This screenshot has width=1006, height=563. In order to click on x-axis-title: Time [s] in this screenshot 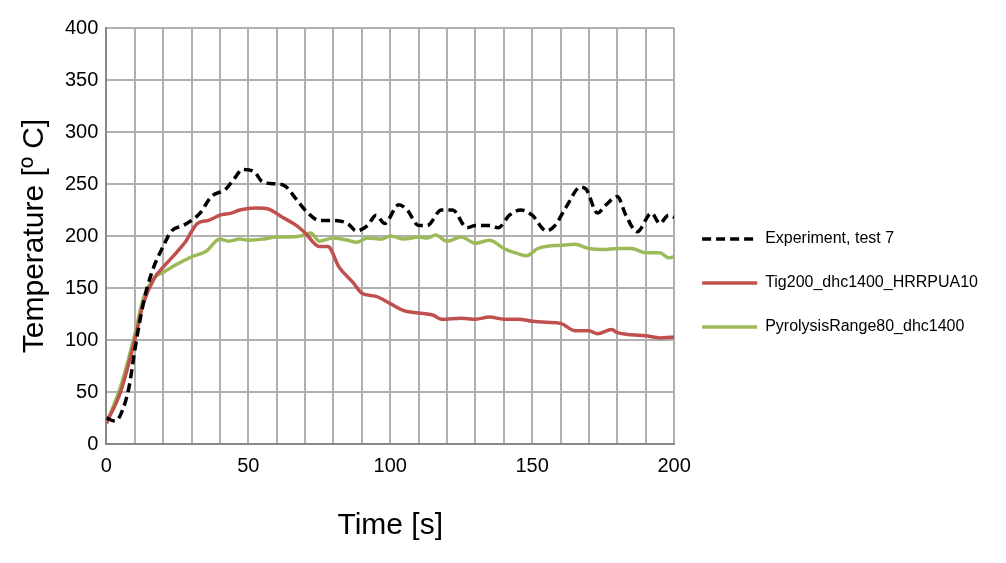, I will do `click(390, 524)`.